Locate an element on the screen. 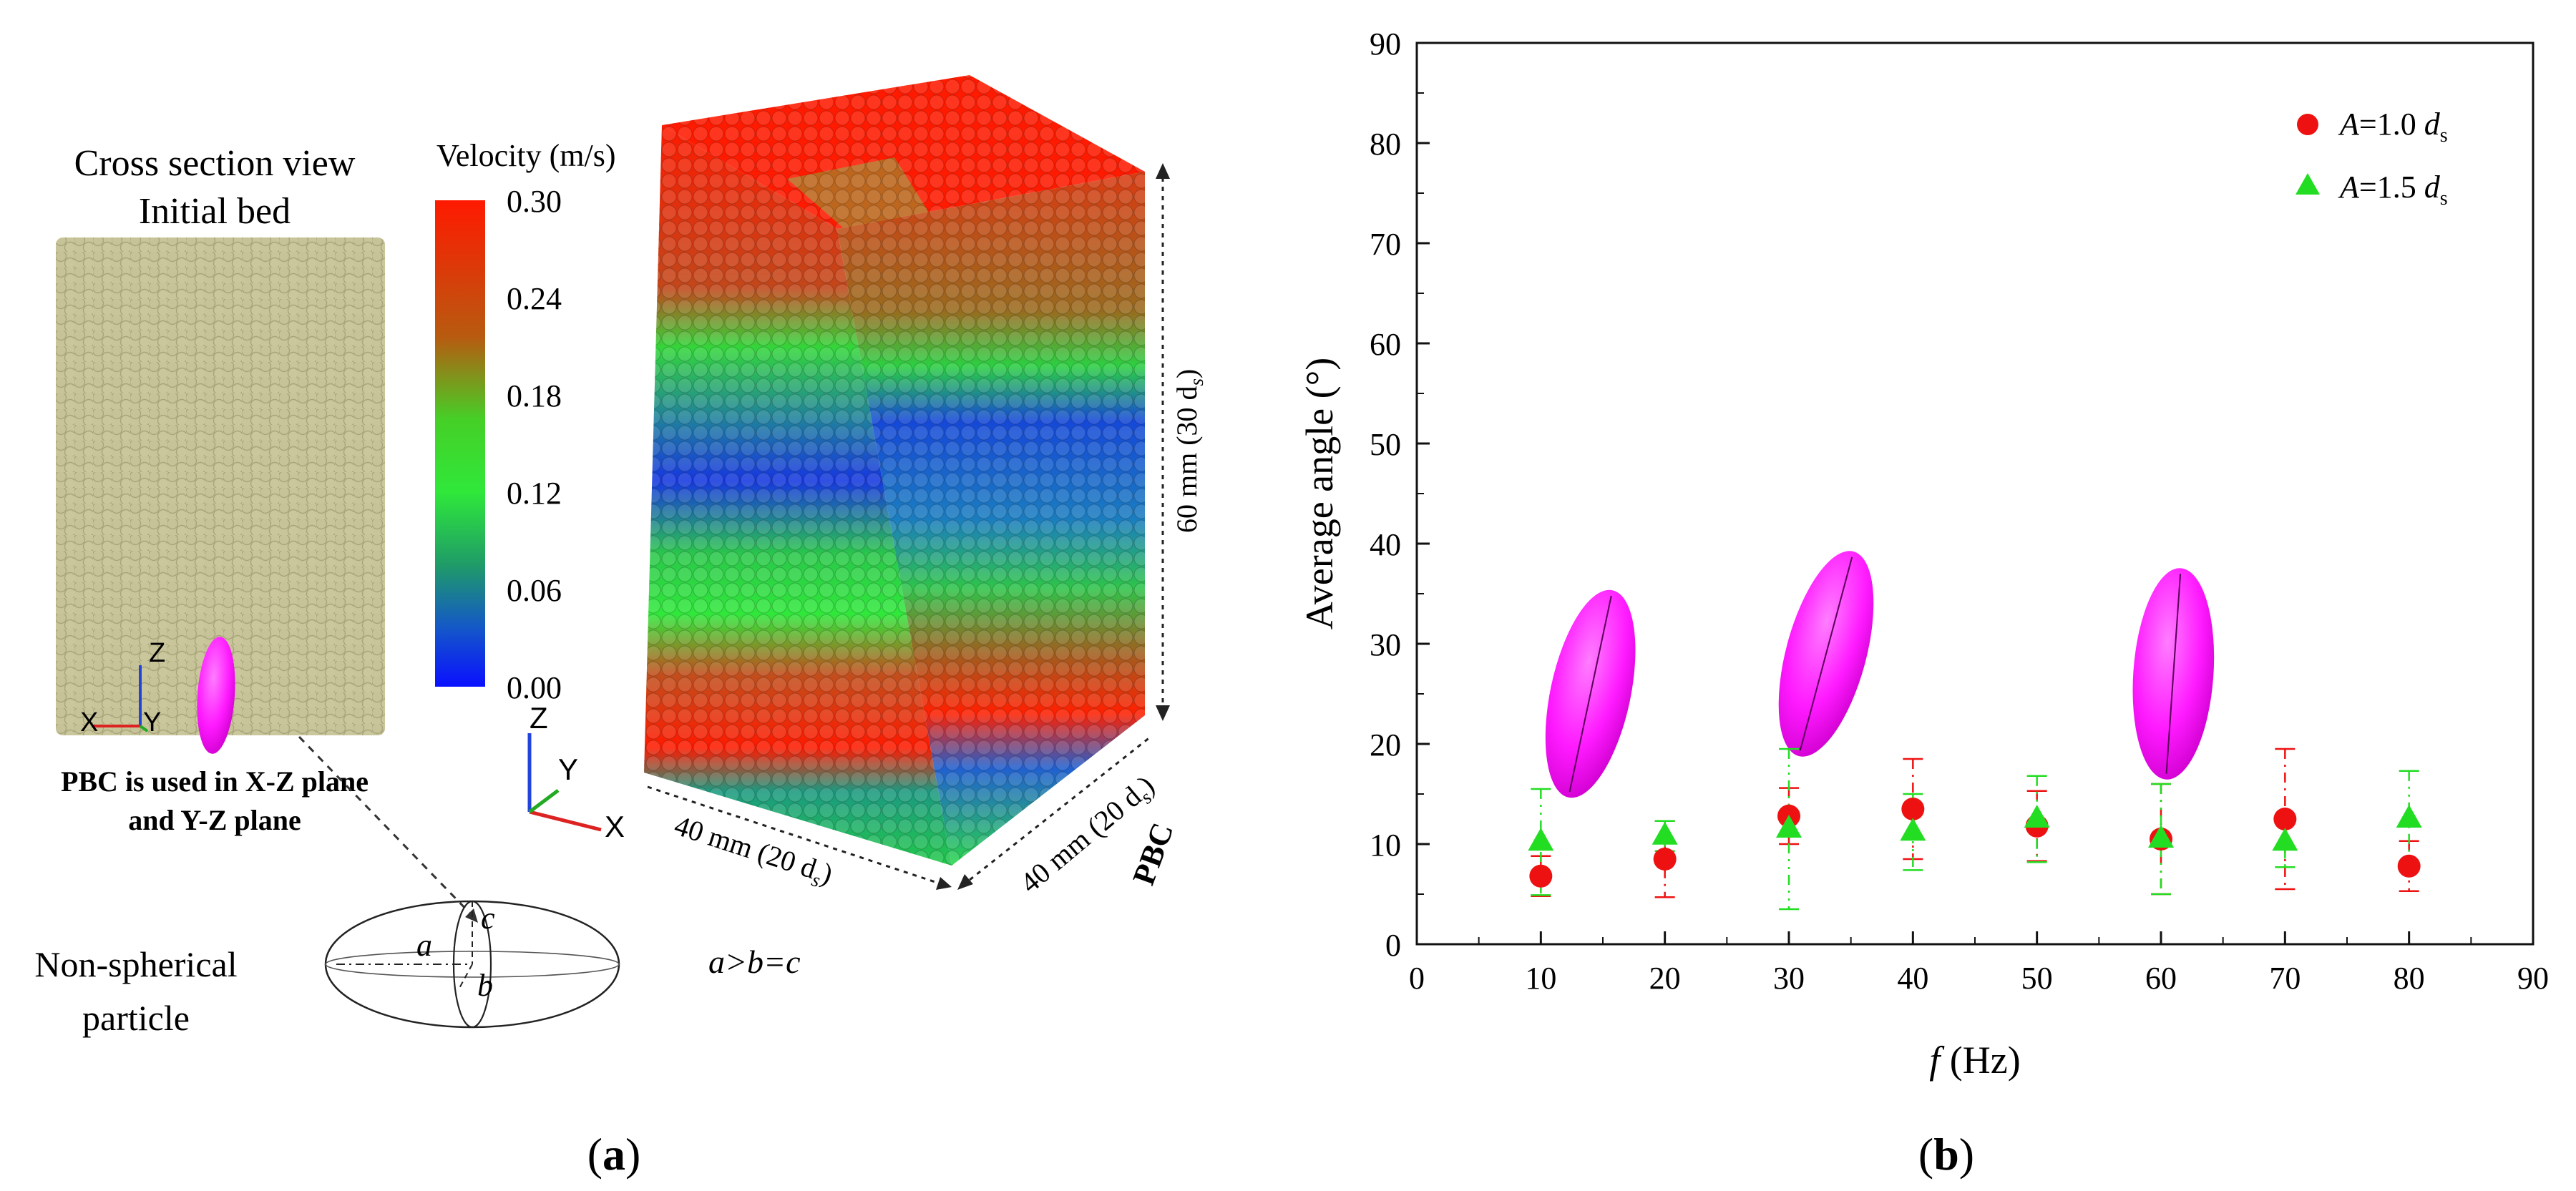 The width and height of the screenshot is (2576, 1191). x-tick-label: 60 is located at coordinates (2161, 979).